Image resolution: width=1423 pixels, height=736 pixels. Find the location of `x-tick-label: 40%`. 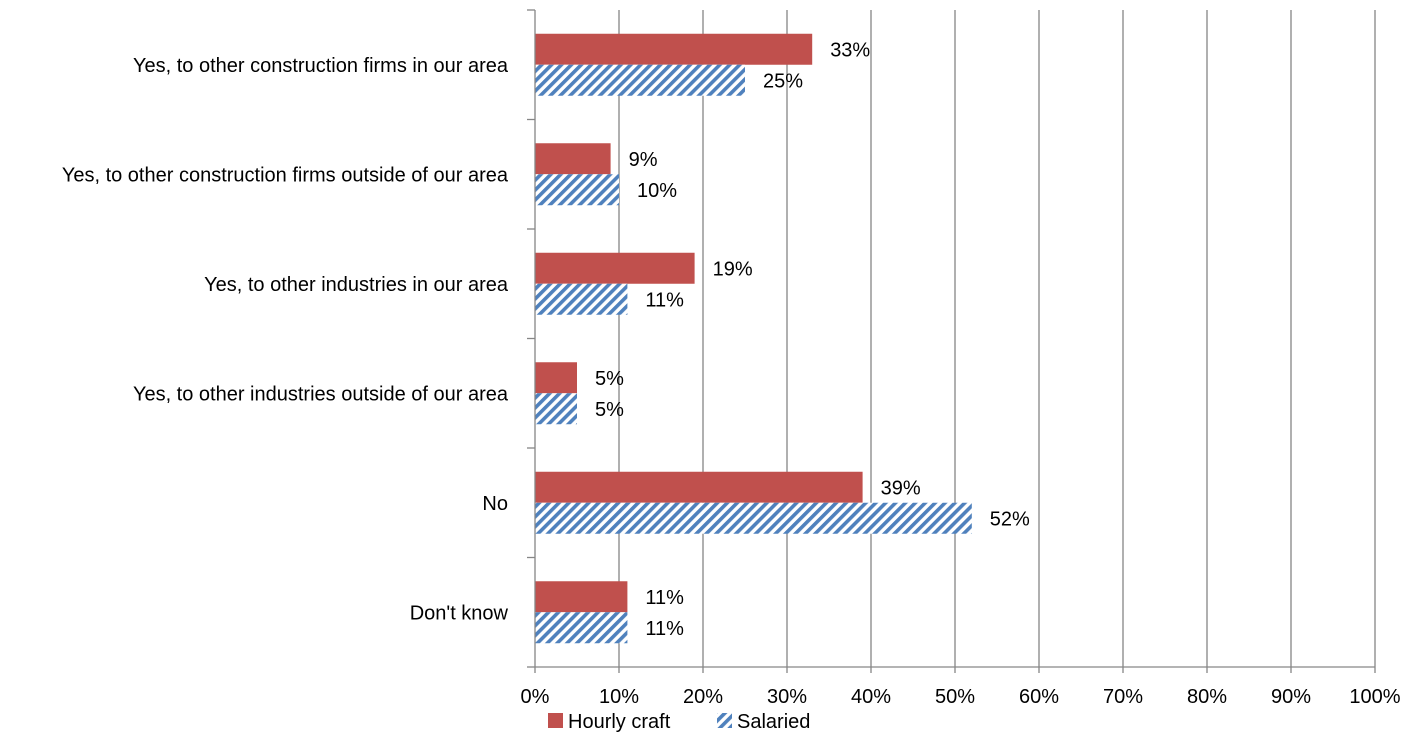

x-tick-label: 40% is located at coordinates (871, 697).